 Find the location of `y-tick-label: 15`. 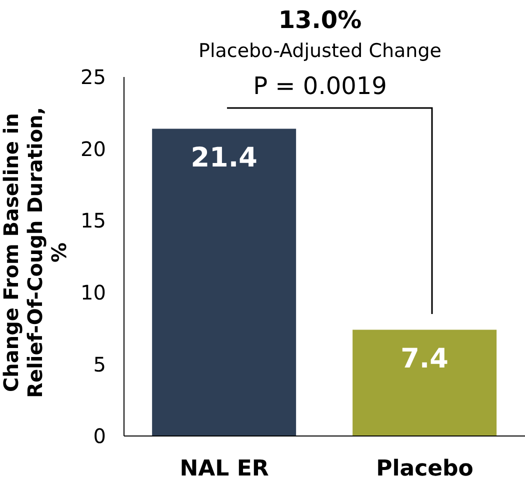

y-tick-label: 15 is located at coordinates (93, 220).